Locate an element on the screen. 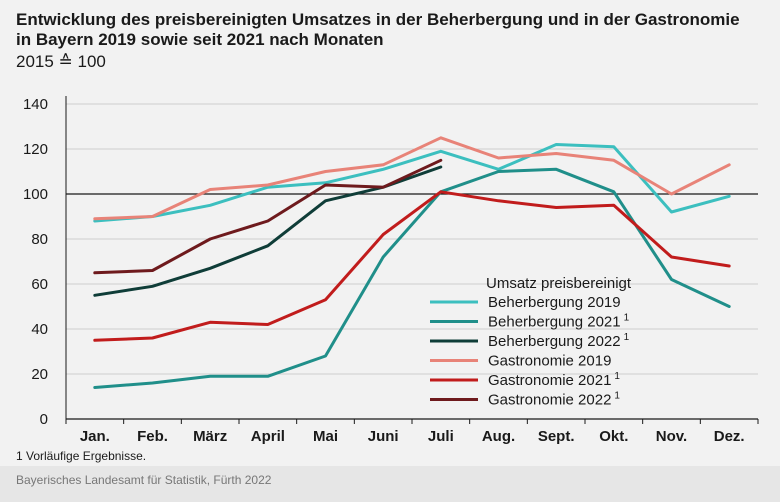 The height and width of the screenshot is (502, 780). x-tick-label: Aug. is located at coordinates (498, 436).